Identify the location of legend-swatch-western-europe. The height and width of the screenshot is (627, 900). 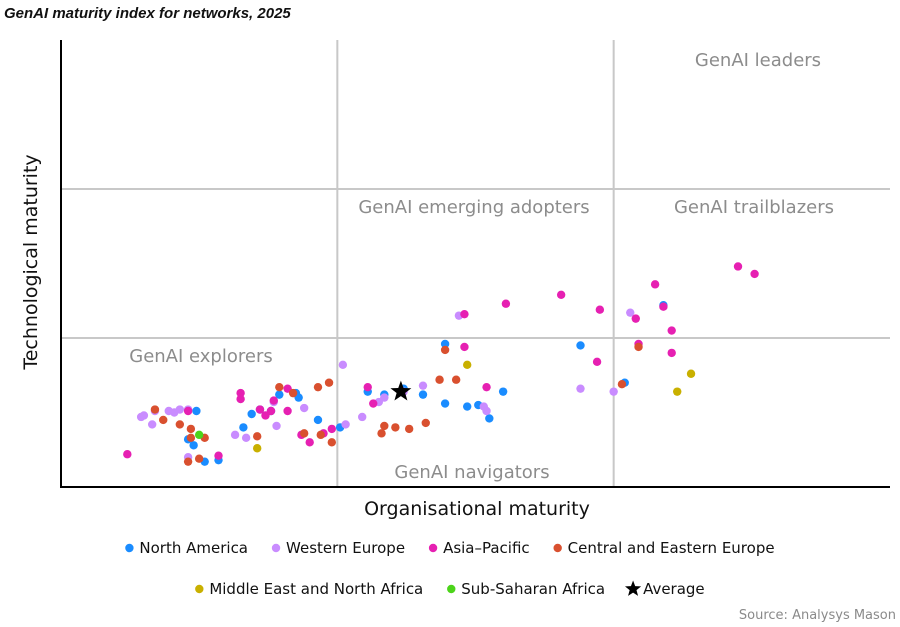
(276, 548).